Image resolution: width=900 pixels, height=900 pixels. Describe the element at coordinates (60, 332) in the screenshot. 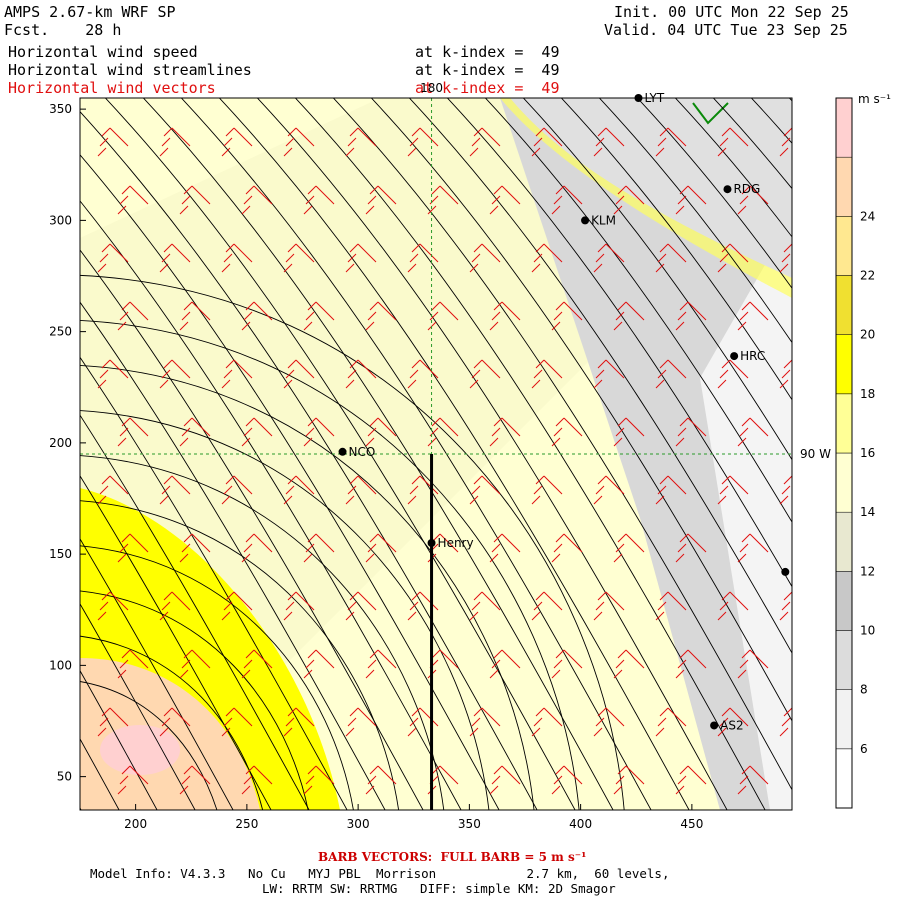

I see `y-tick-label: 250` at that location.